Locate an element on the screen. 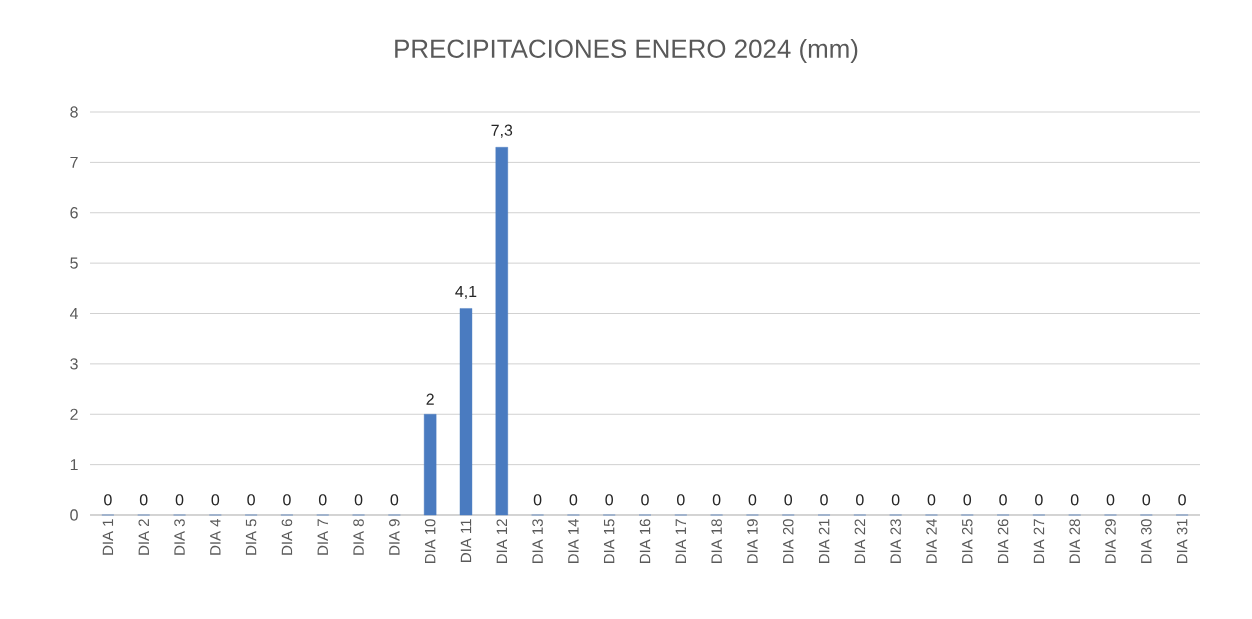 The image size is (1252, 619). x-tick-label: DIA 27 is located at coordinates (1039, 541).